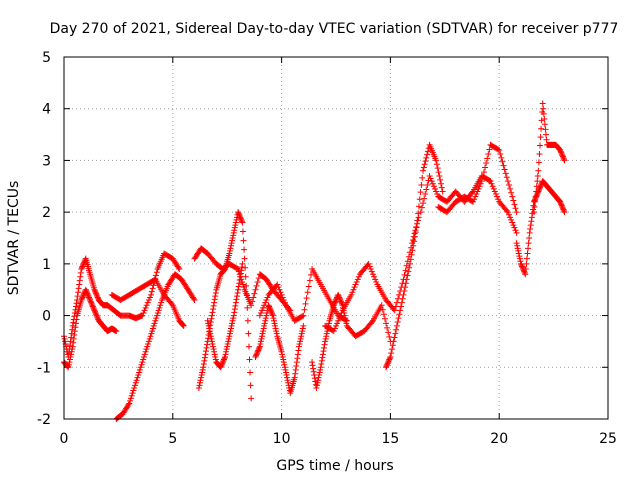 The width and height of the screenshot is (640, 480). Describe the element at coordinates (282, 439) in the screenshot. I see `x-tick-label: 10` at that location.